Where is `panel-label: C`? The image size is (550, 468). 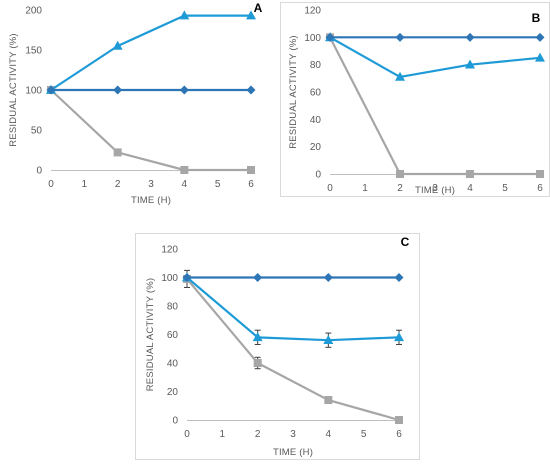 panel-label: C is located at coordinates (405, 242).